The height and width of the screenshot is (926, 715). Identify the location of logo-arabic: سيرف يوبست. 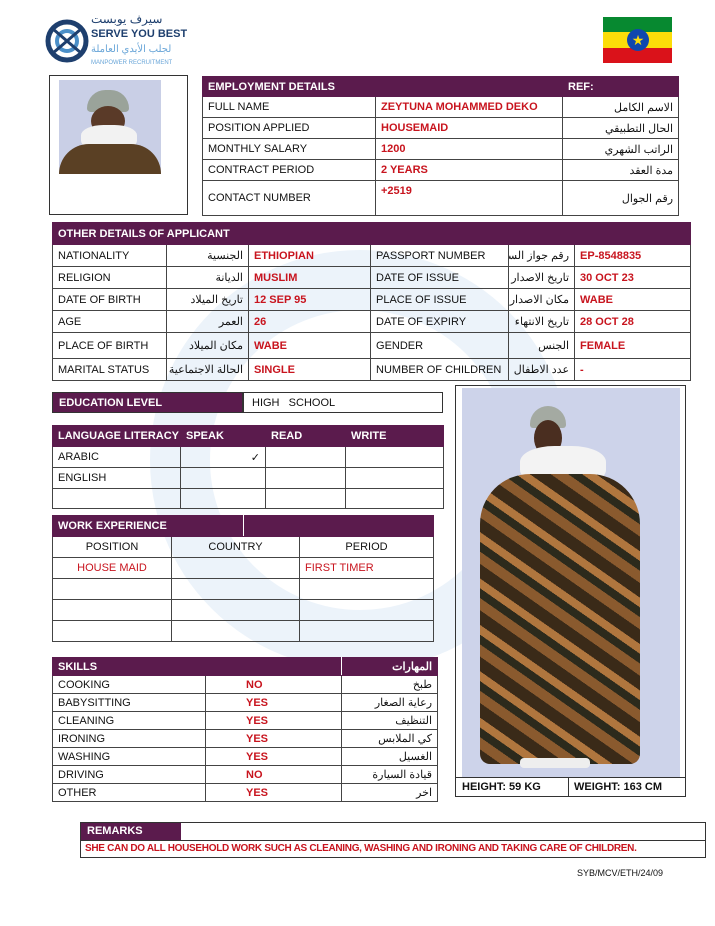
(127, 19).